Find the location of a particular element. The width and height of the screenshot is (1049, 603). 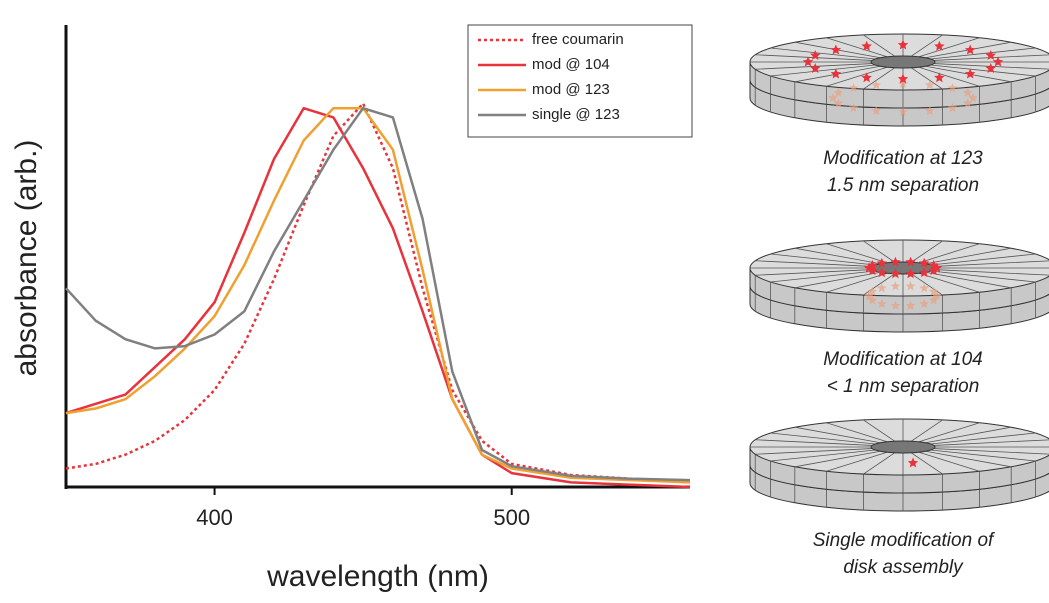

caption: Modification at 104 is located at coordinates (903, 359).